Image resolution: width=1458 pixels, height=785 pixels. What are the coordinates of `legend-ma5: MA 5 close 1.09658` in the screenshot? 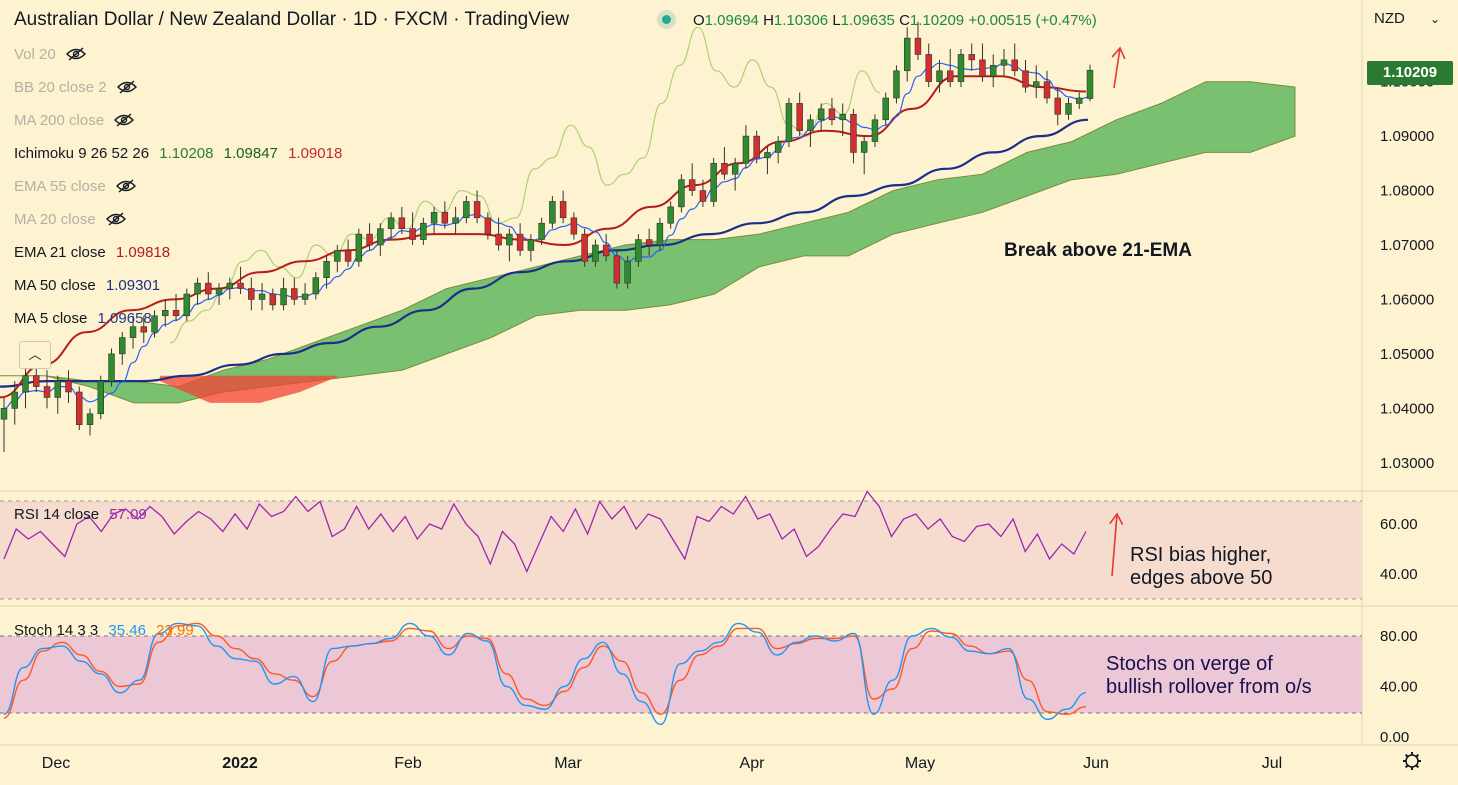 It's located at (83, 318).